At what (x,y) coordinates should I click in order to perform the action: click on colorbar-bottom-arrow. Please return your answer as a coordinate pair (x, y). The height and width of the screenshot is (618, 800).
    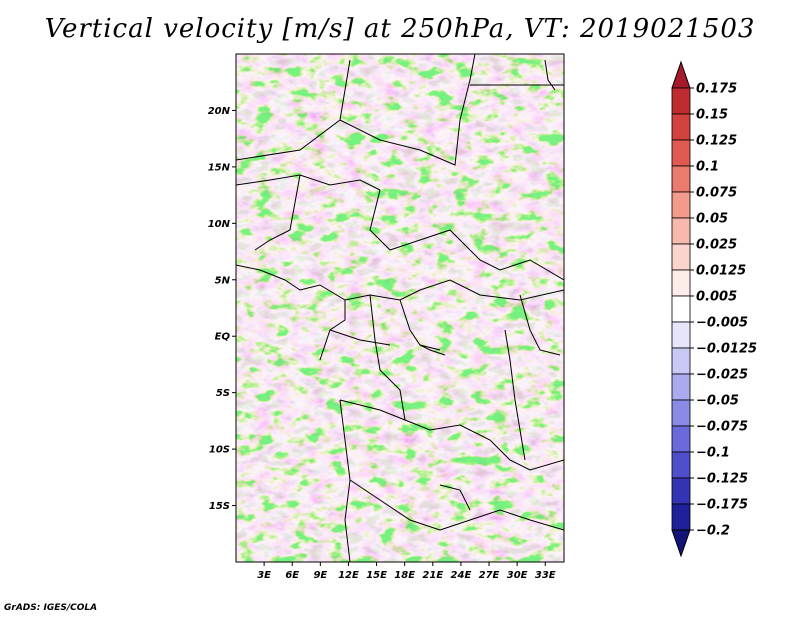
    Looking at the image, I should click on (681, 543).